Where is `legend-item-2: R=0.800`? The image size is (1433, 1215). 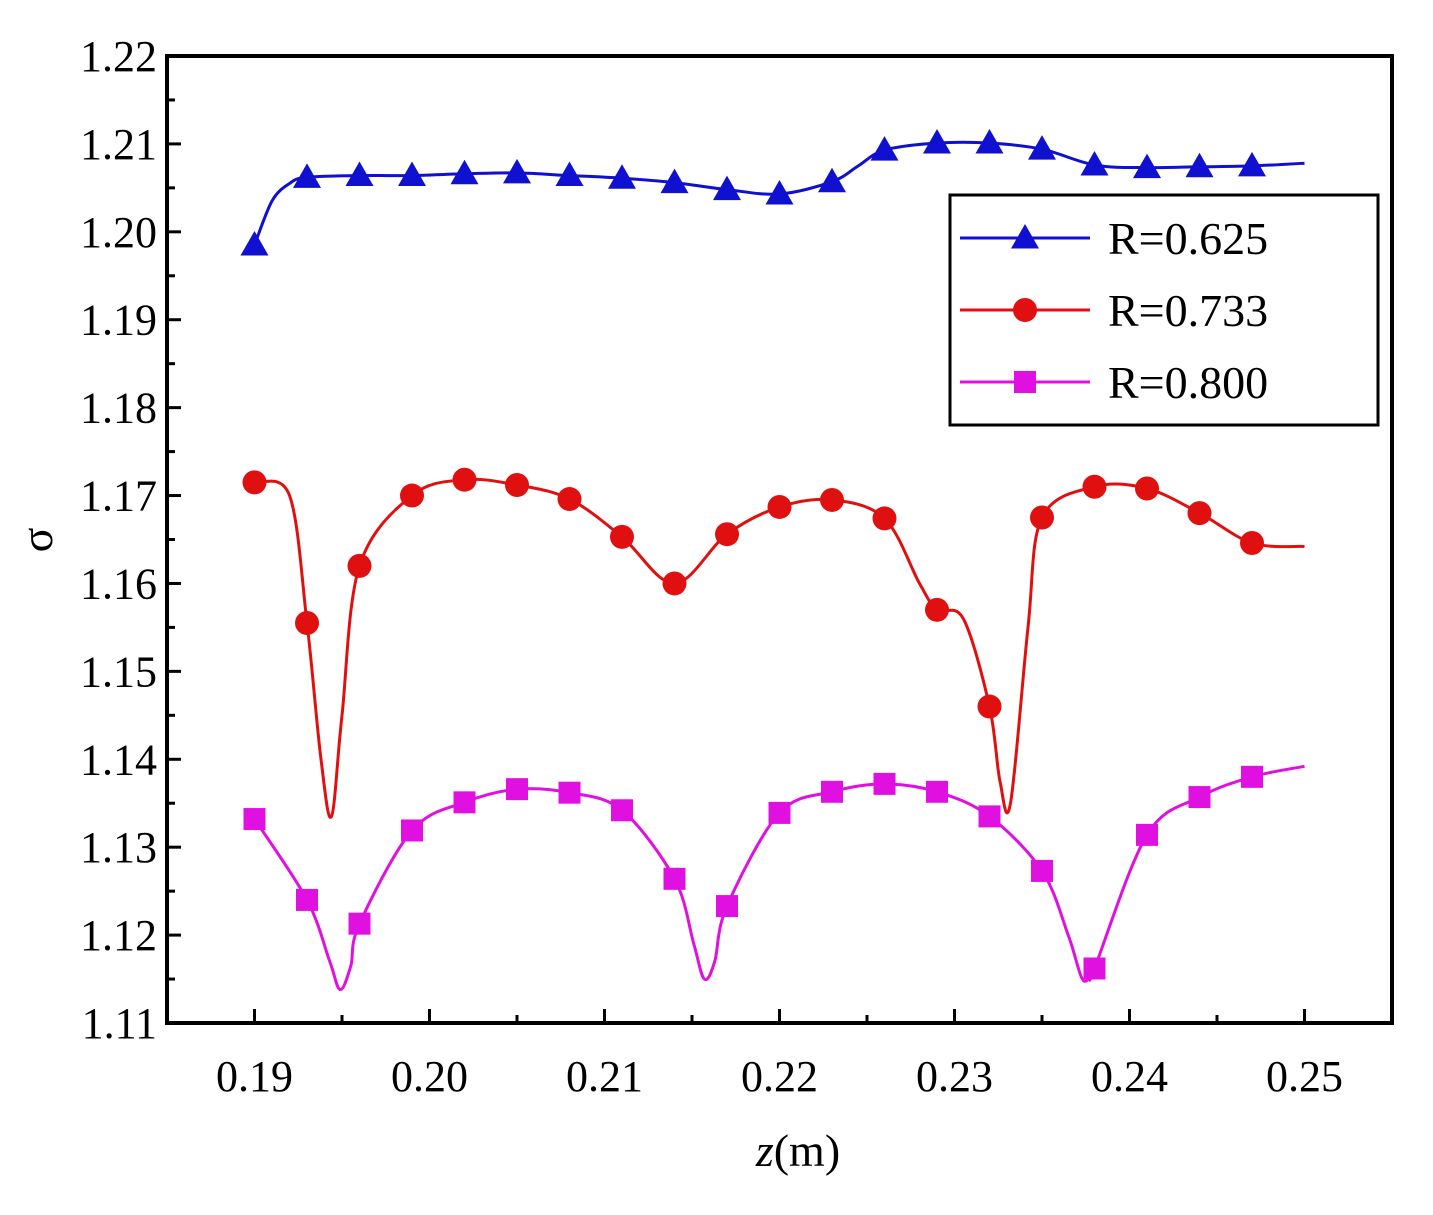 legend-item-2: R=0.800 is located at coordinates (1114, 382).